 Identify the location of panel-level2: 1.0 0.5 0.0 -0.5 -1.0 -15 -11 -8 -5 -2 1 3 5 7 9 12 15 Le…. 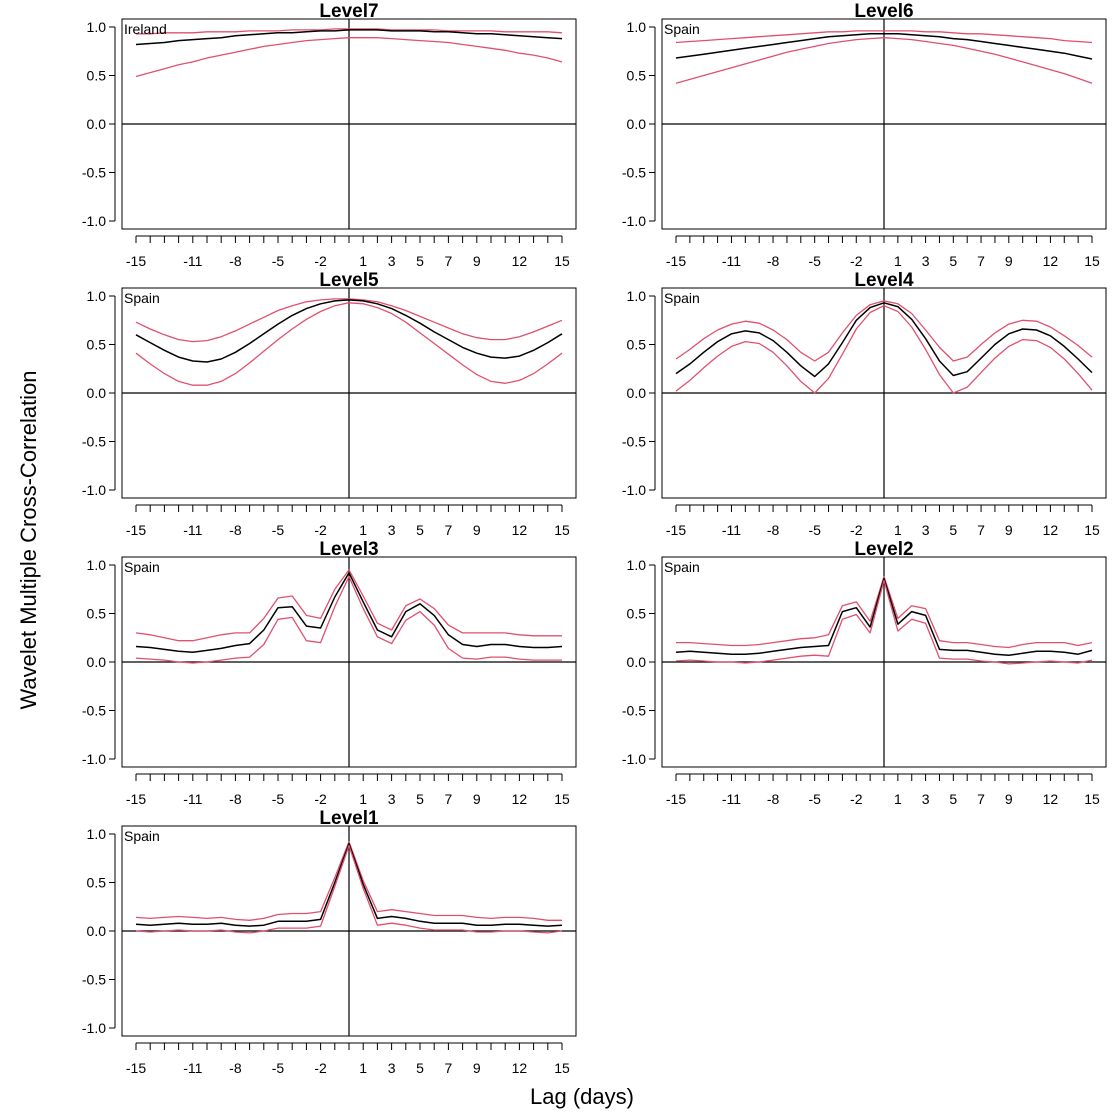
(864, 673).